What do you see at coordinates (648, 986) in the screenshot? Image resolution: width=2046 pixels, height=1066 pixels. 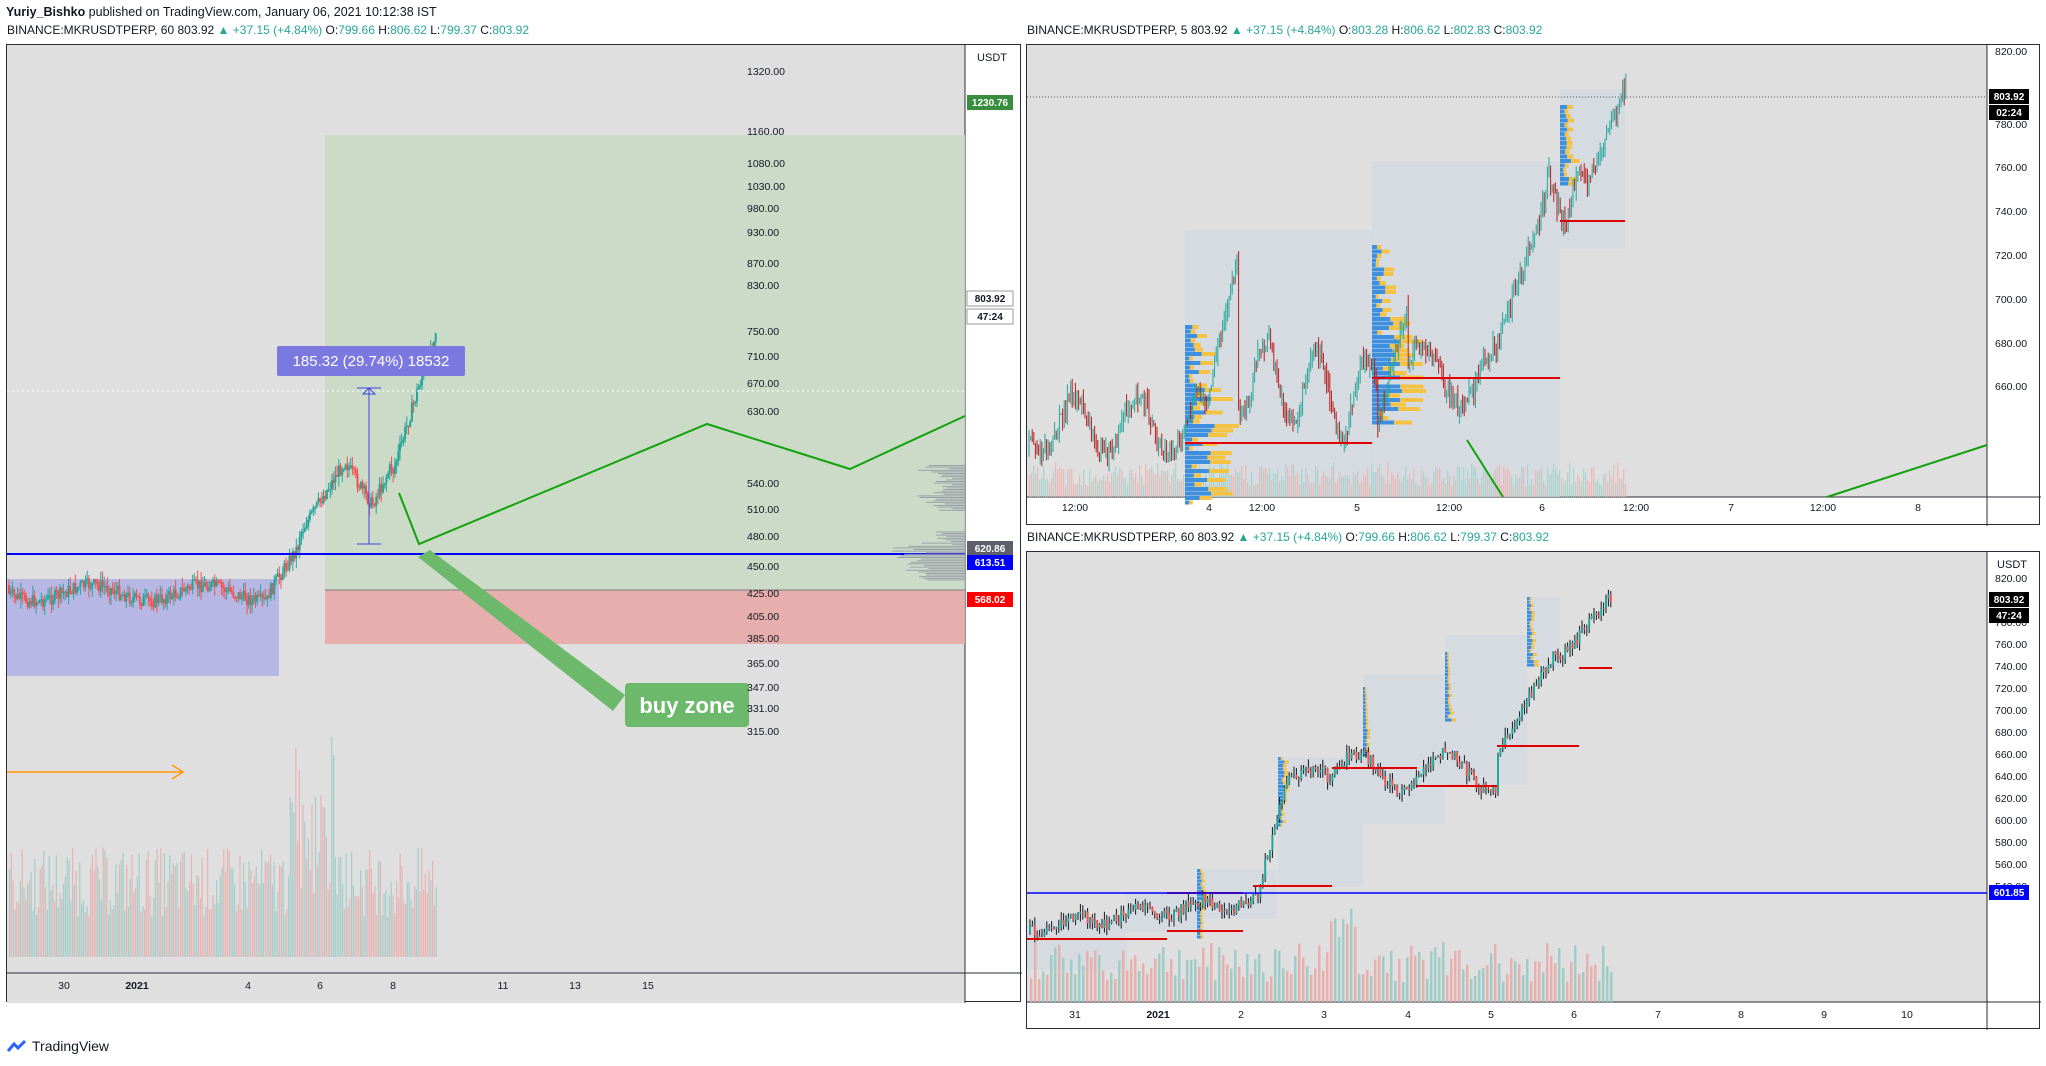 I see `x-tick-label: 15` at bounding box center [648, 986].